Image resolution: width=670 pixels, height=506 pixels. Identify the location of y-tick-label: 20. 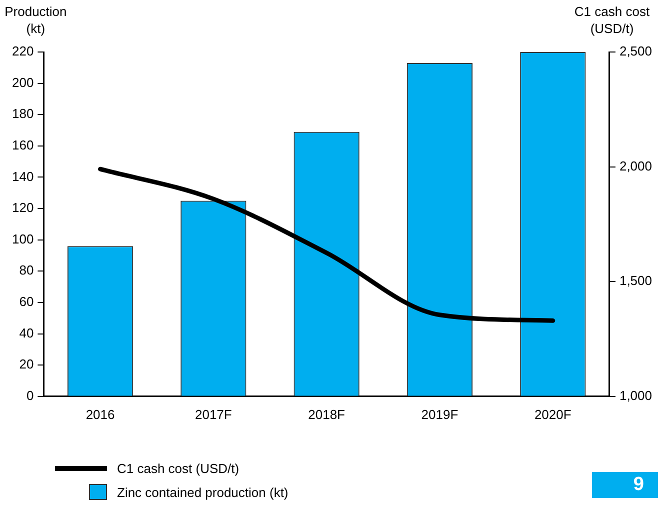
(26, 364).